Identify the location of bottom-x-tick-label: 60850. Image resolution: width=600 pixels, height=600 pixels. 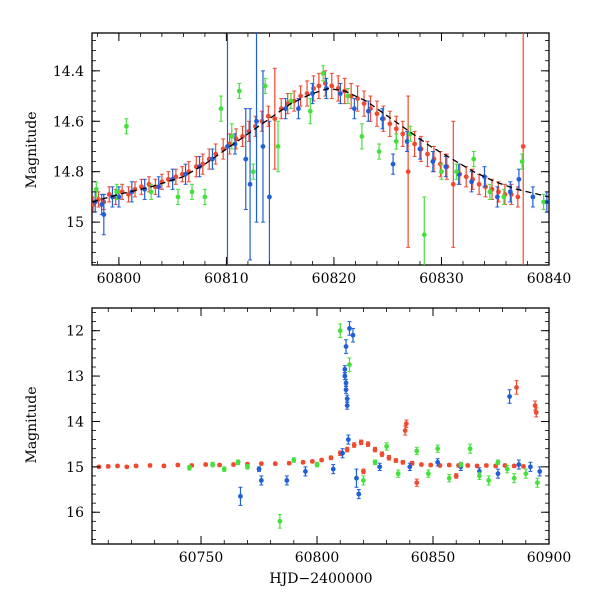
(433, 558).